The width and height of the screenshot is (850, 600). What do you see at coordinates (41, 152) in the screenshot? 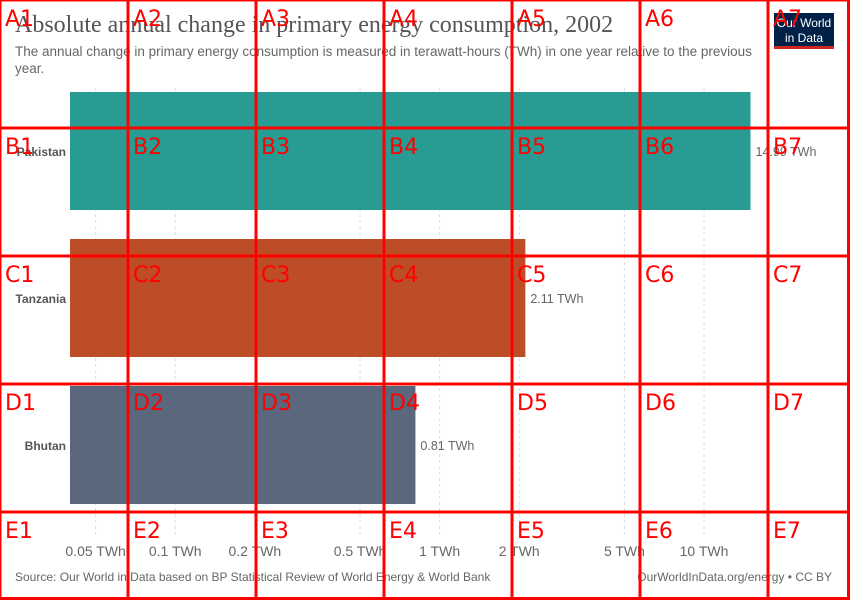
I see `category-label: Pakistan` at bounding box center [41, 152].